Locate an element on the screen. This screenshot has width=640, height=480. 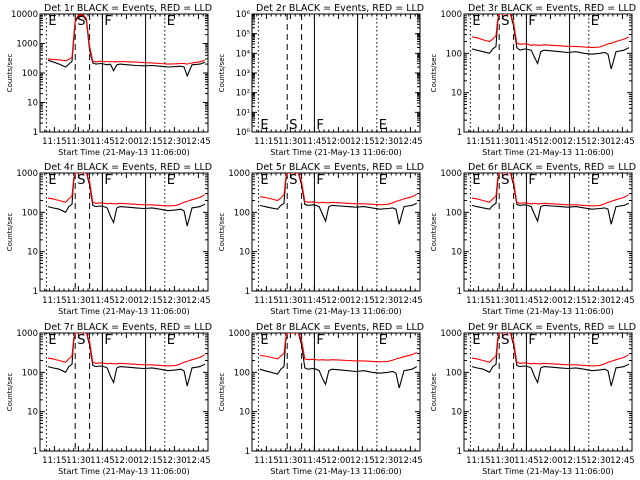
y-tick-label: 10000 is located at coordinates (24, 15).